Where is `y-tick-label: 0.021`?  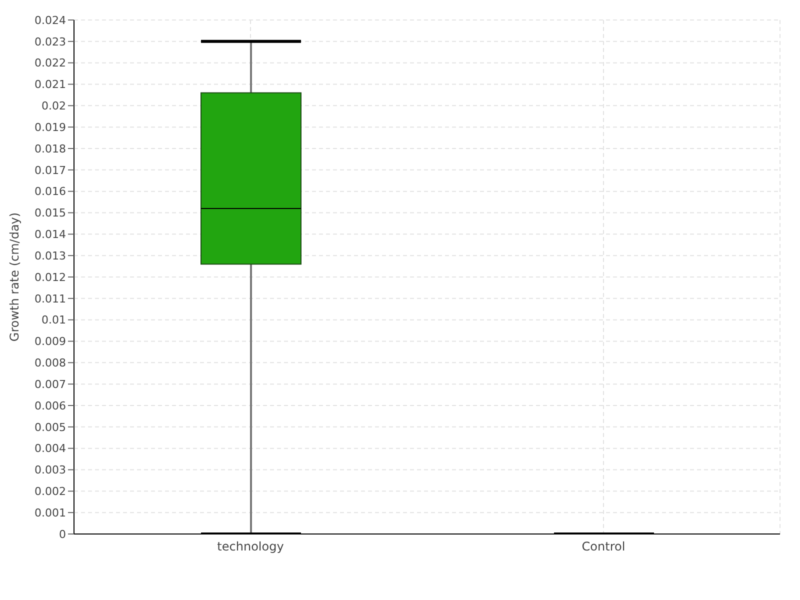 y-tick-label: 0.021 is located at coordinates (50, 85).